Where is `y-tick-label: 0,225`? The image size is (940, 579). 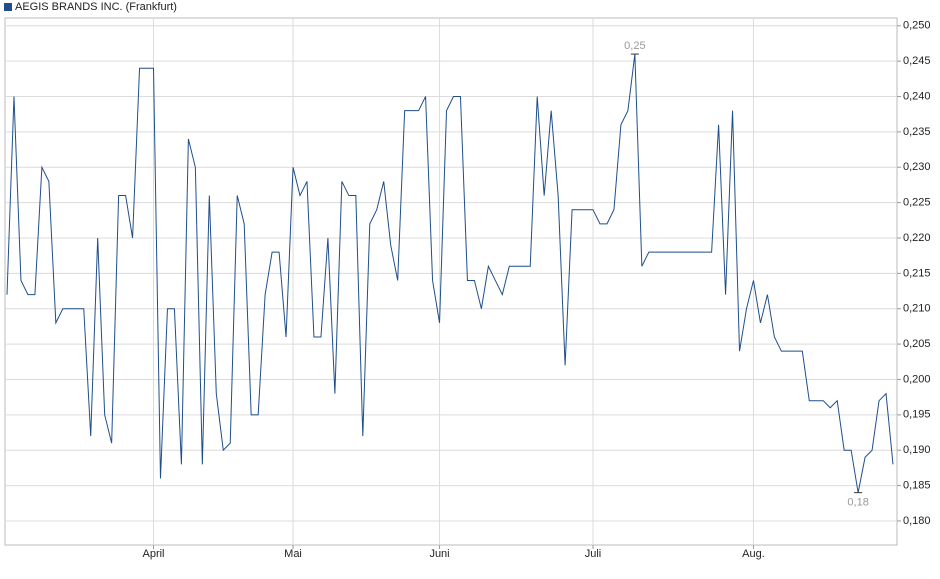 y-tick-label: 0,225 is located at coordinates (917, 203).